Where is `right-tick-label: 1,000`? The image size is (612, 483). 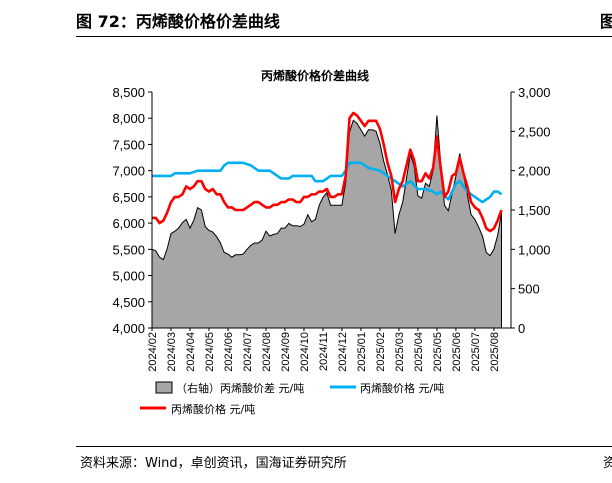
right-tick-label: 1,000 is located at coordinates (534, 249).